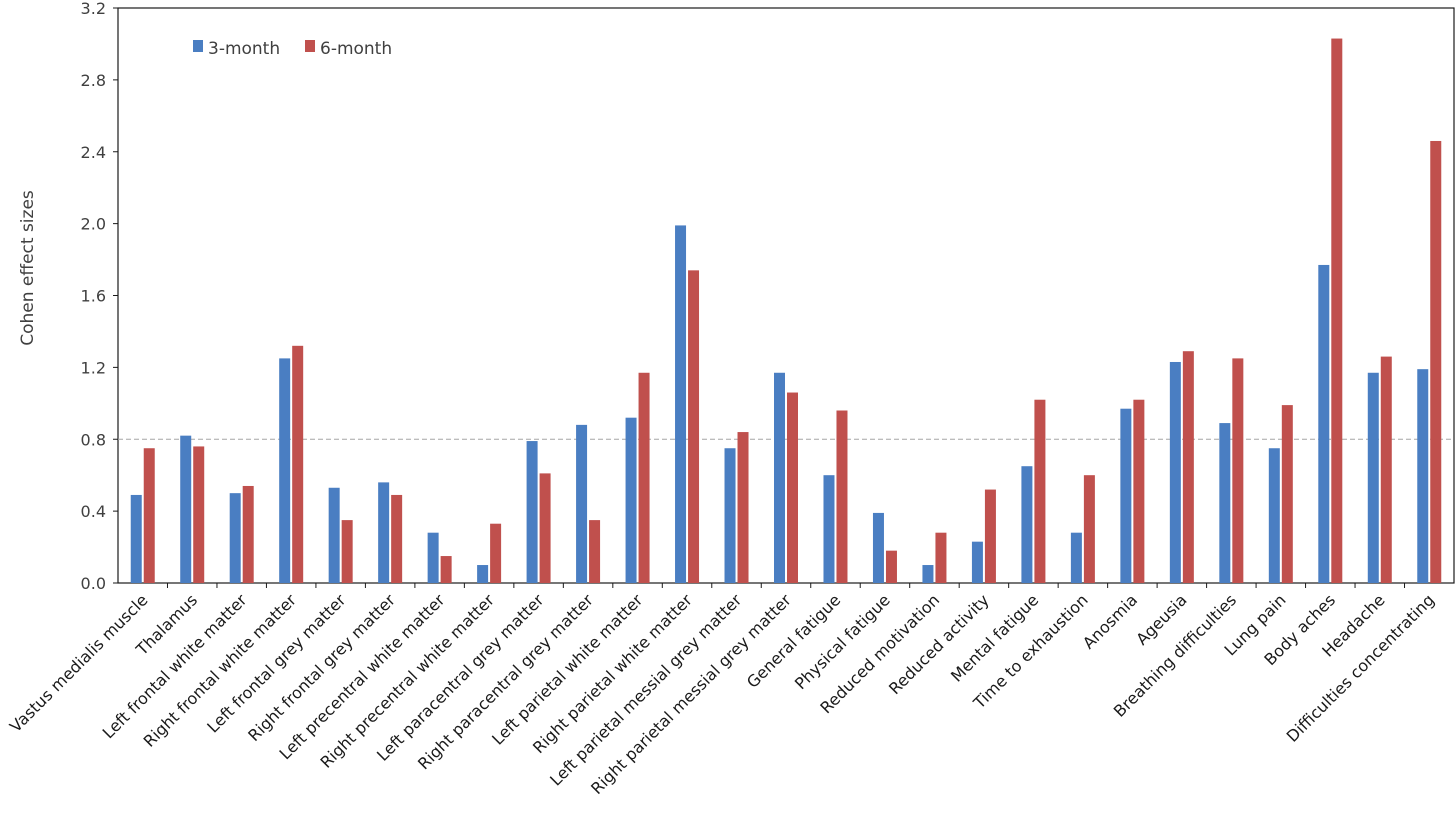 Image resolution: width=1456 pixels, height=814 pixels. I want to click on y-tick-label: 3.2, so click(93, 9).